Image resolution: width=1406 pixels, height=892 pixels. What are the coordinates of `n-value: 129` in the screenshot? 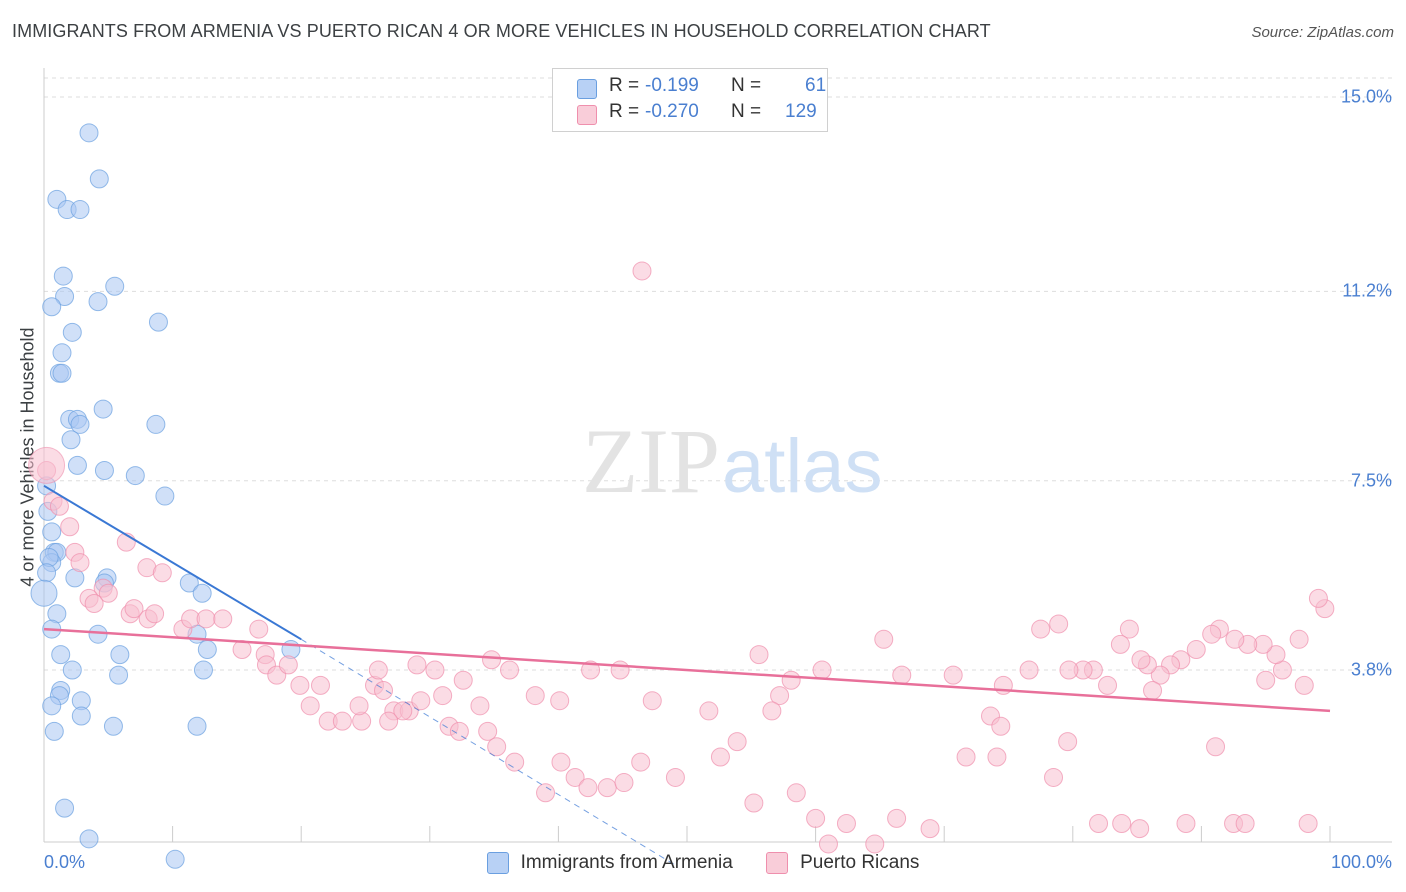 It's located at (801, 111).